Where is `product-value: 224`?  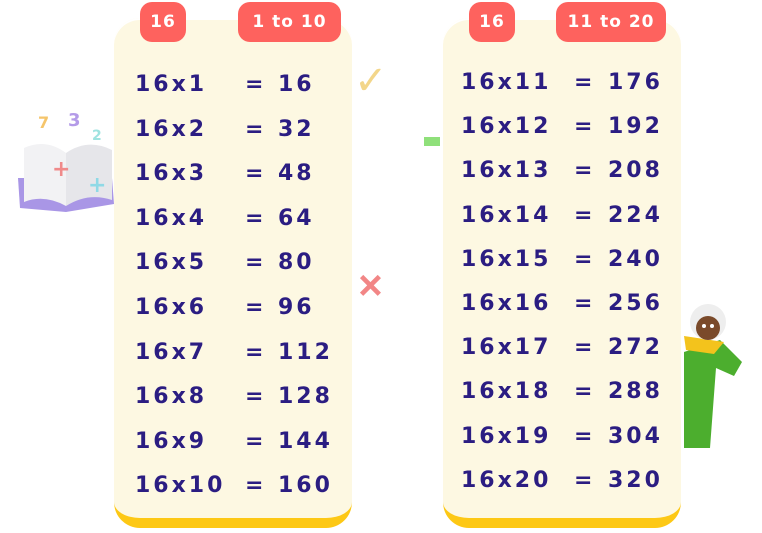
product-value: 224 is located at coordinates (635, 215).